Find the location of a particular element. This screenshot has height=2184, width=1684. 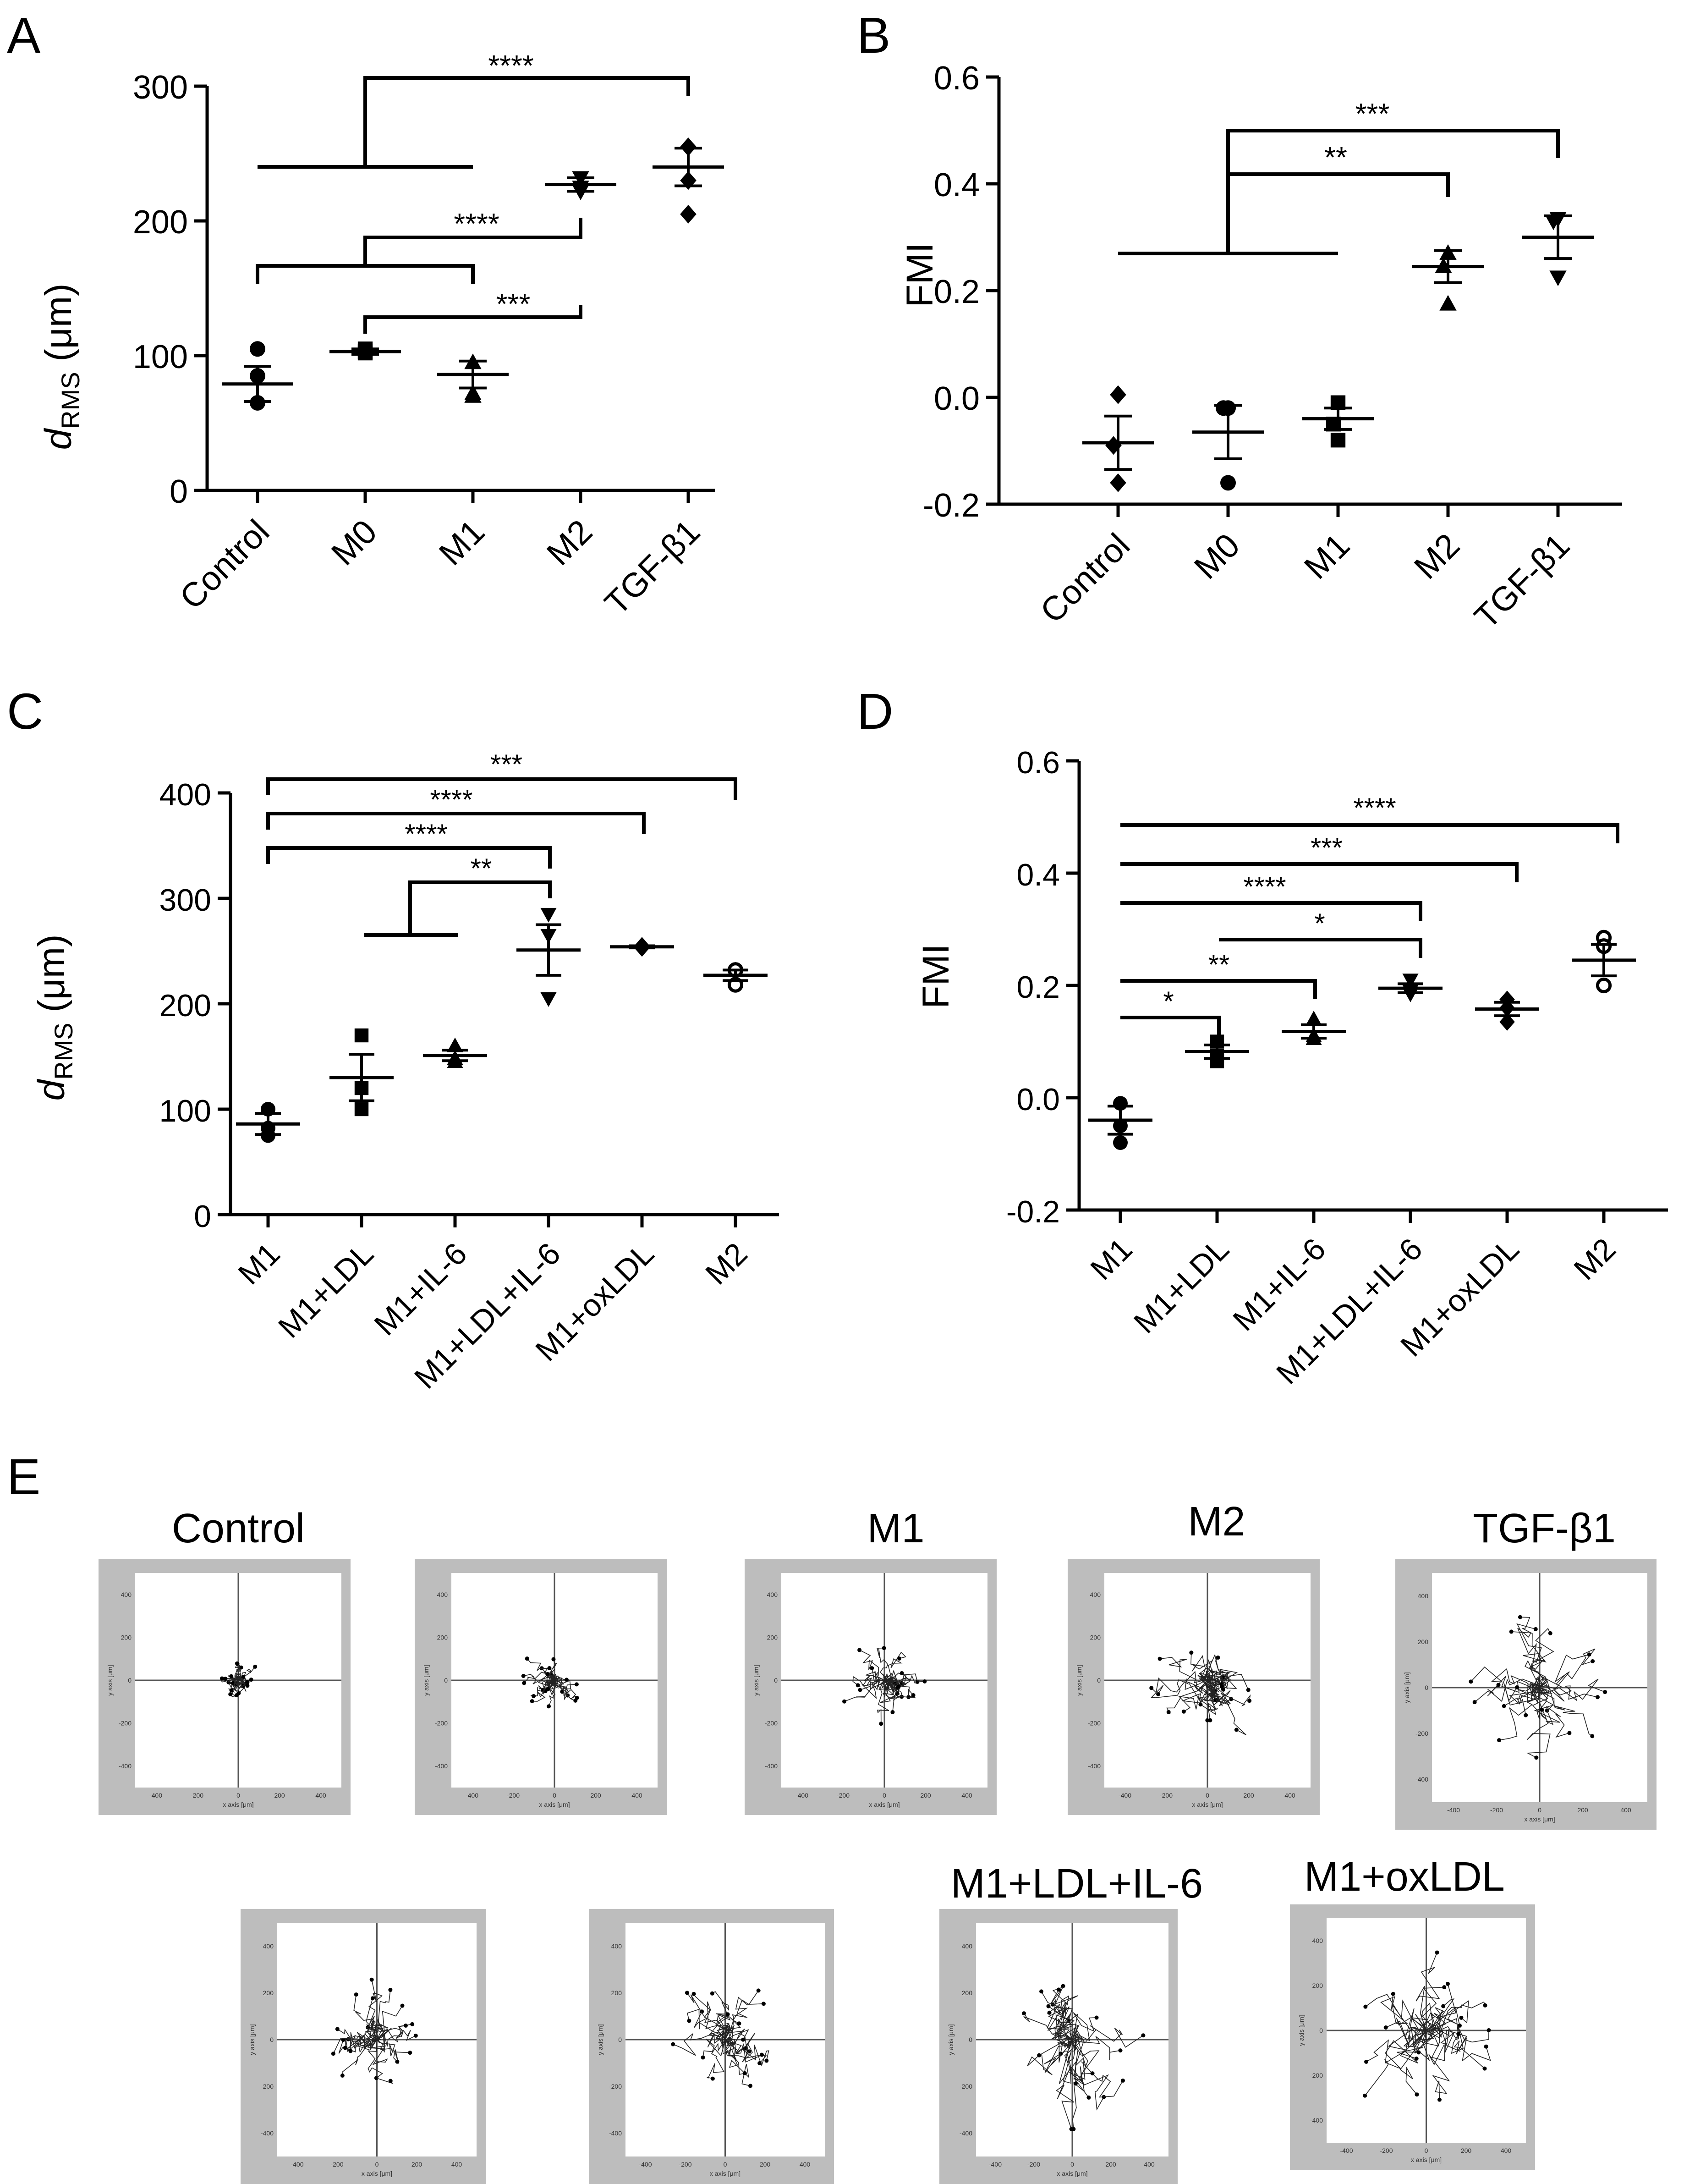

panel-b-x-labels: Control M0 M1 M2 TGF-β1 is located at coordinates (1305, 570).